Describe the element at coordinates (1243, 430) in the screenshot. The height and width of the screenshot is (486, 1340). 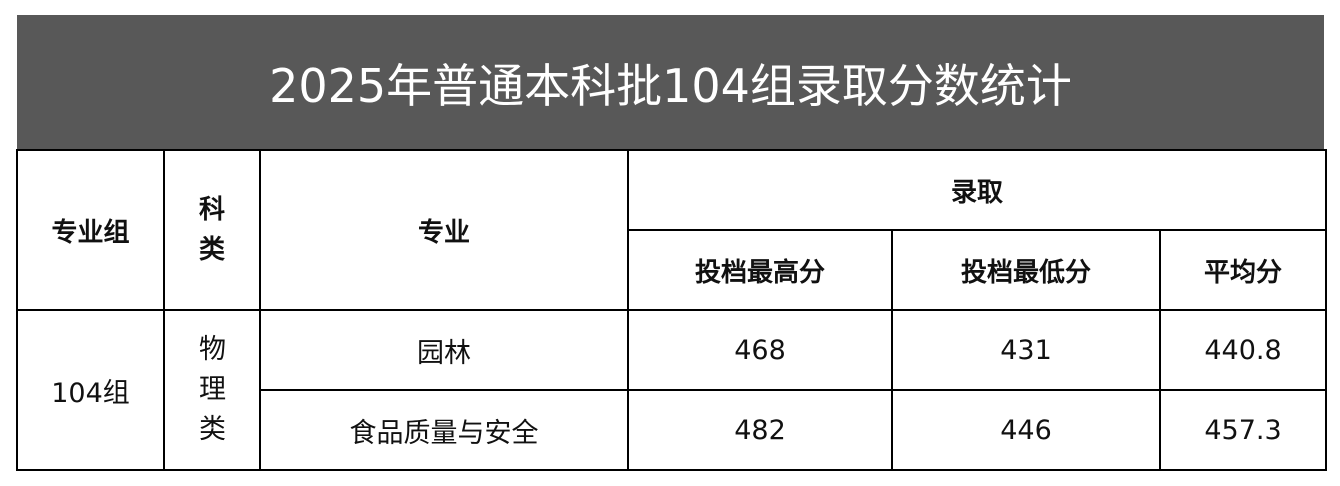
I see `avg-cell: 457.3` at that location.